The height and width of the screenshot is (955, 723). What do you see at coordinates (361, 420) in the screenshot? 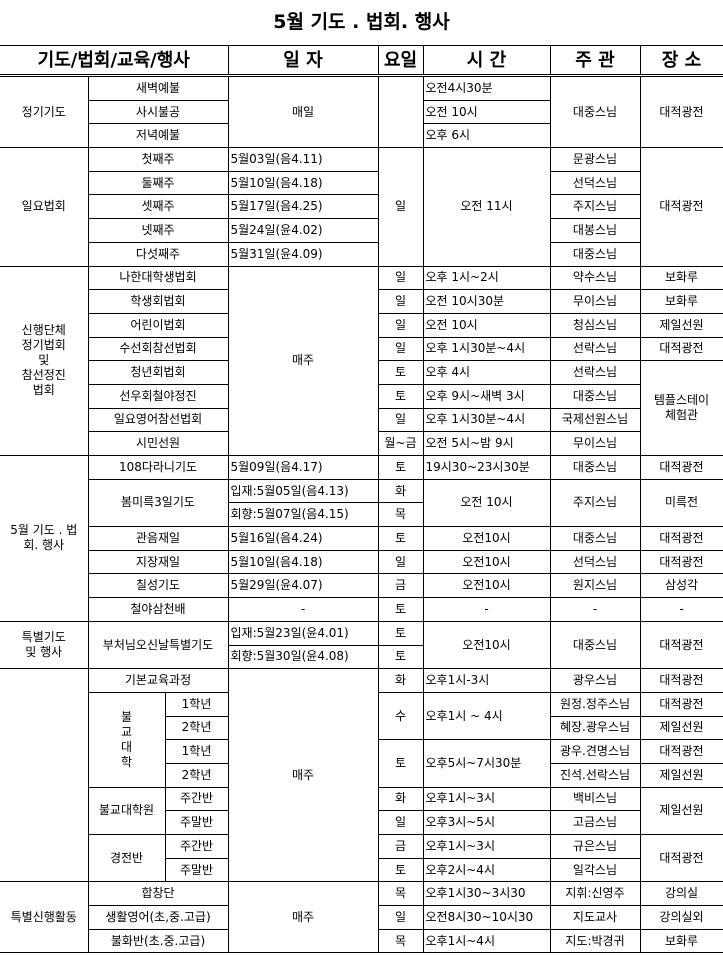
I see `table-row: 일요영어참선법회 일 오후 1시30분~4시 국제선원스님` at bounding box center [361, 420].